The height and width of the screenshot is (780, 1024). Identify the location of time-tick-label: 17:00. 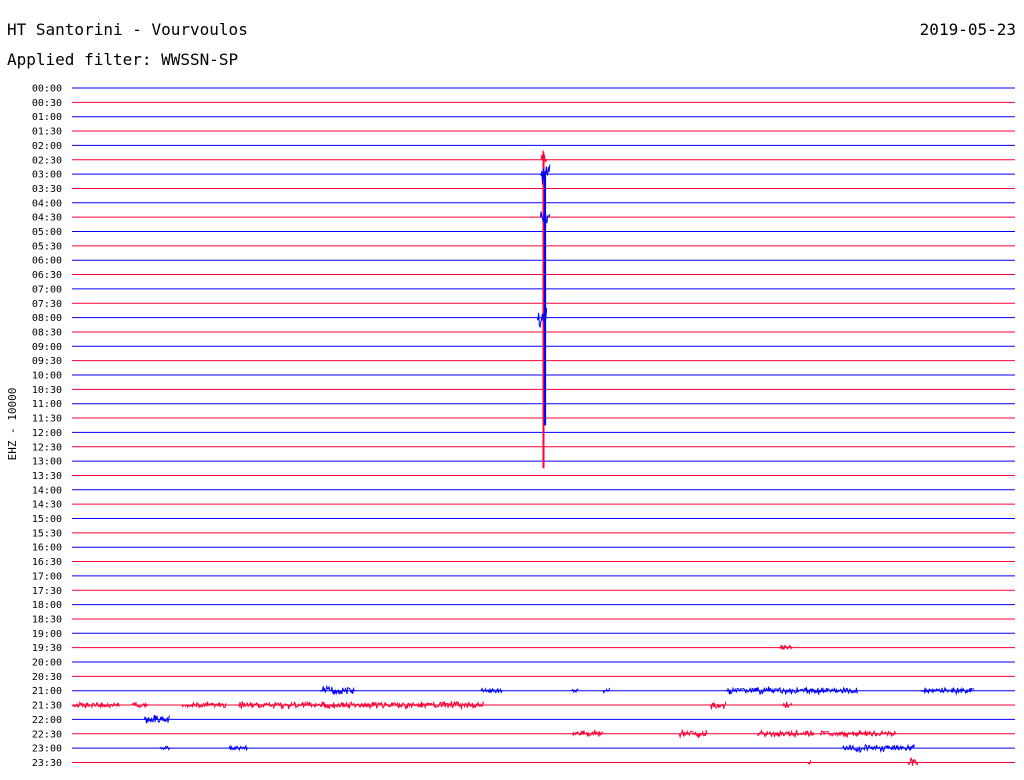
(47, 576).